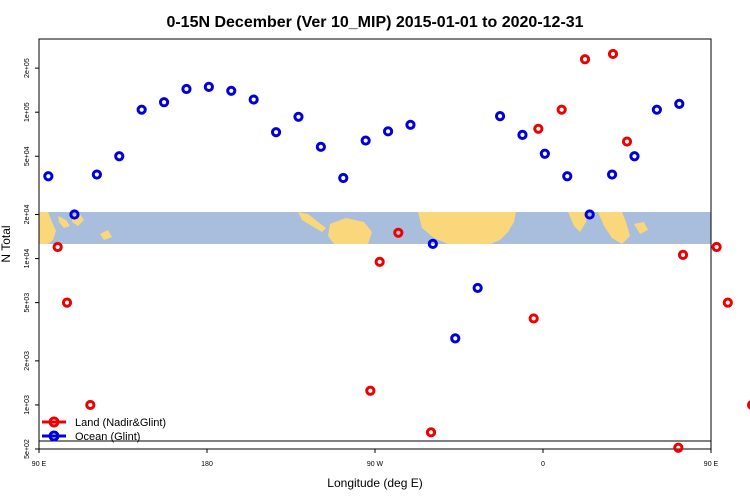 The width and height of the screenshot is (750, 500). Describe the element at coordinates (6, 243) in the screenshot. I see `y-axis-label: N Total` at that location.